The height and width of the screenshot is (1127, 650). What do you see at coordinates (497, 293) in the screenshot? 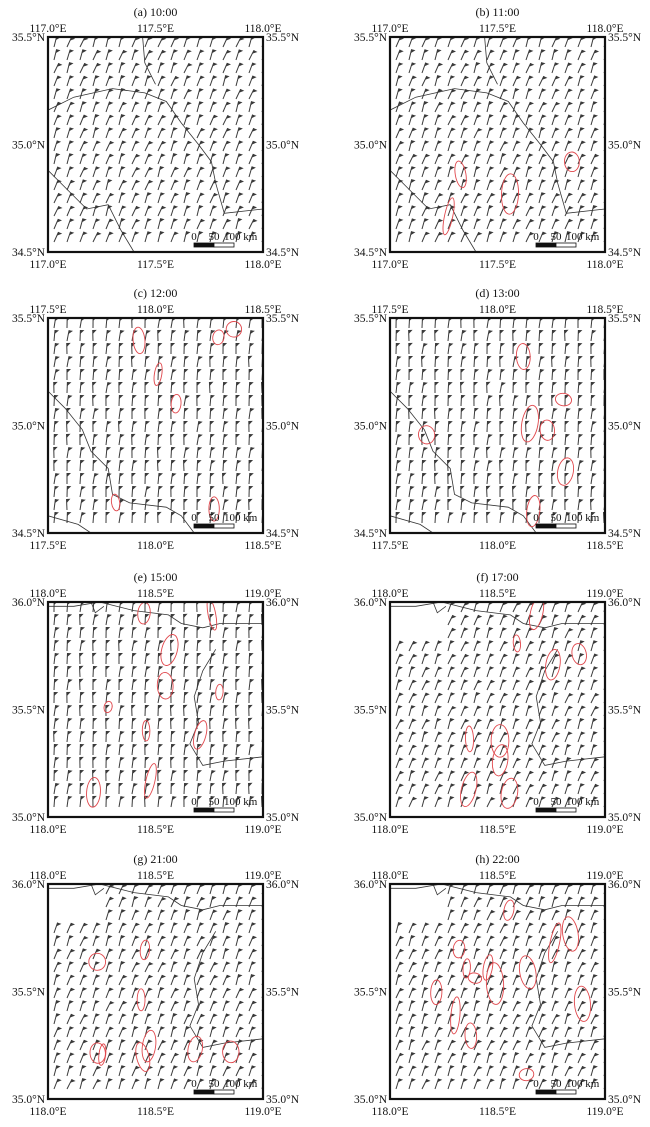
I see `panel-title: (d) 13:00` at bounding box center [497, 293].